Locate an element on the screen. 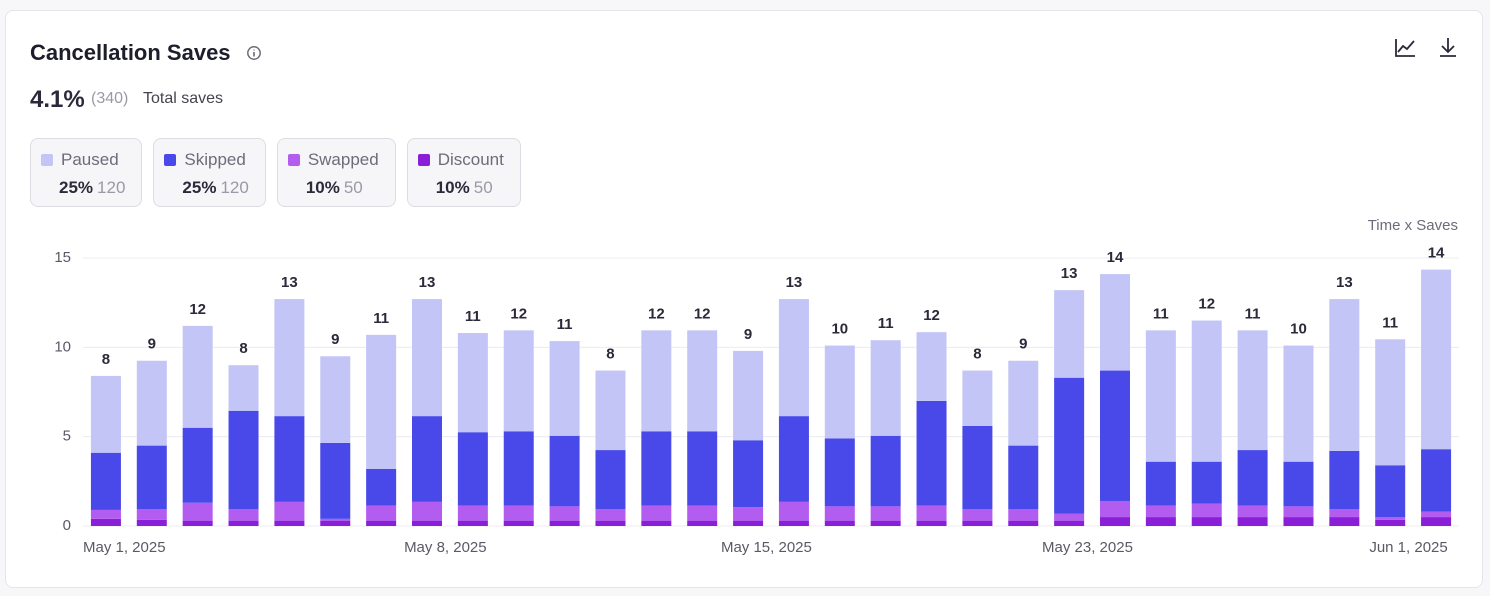  legend-count: 50 is located at coordinates (353, 187).